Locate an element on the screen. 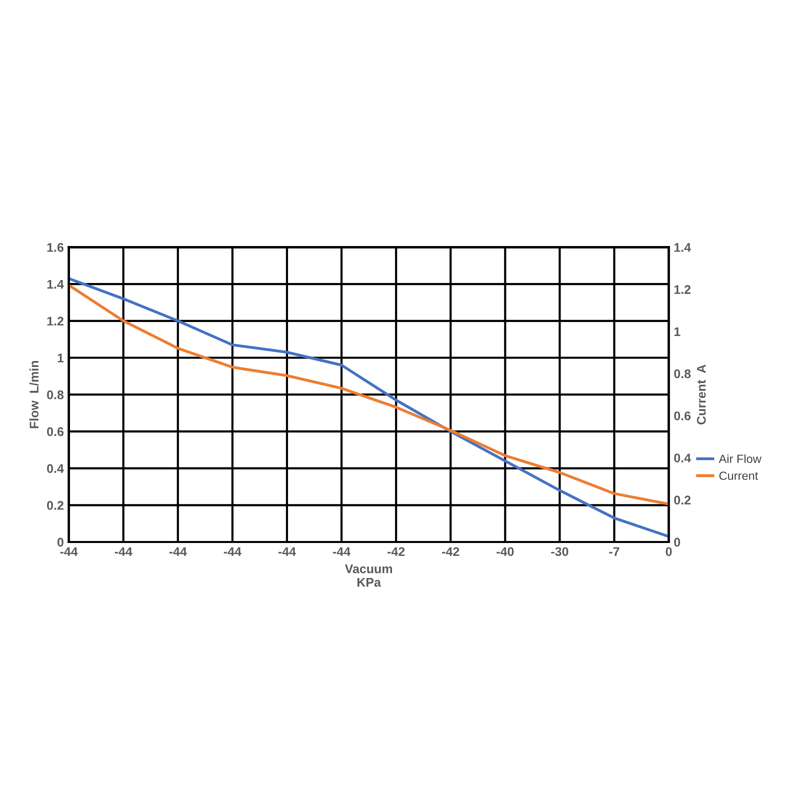  x-tick-label: -7 is located at coordinates (614, 551).